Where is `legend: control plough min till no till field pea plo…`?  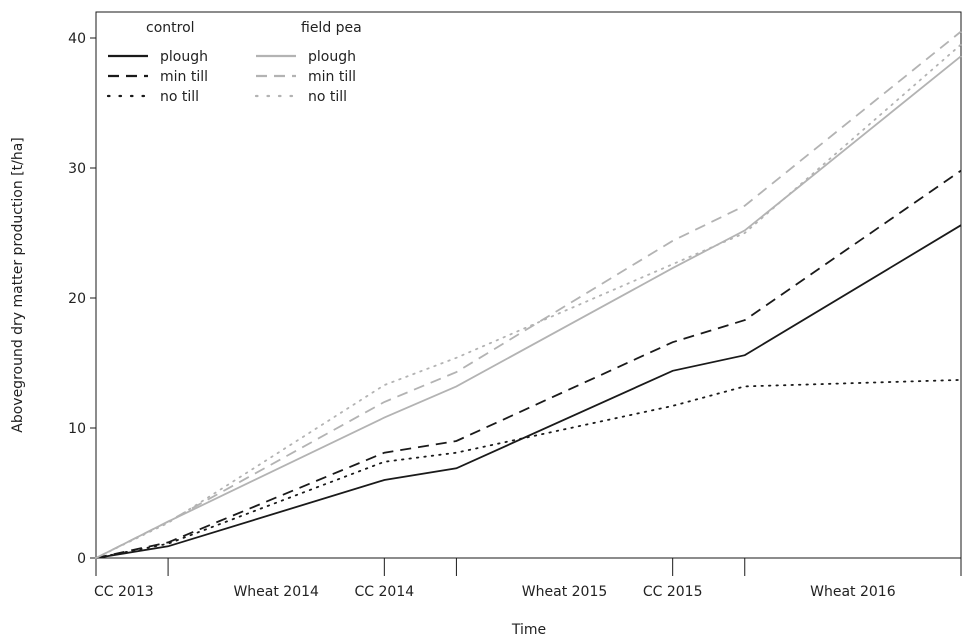 legend: control plough min till no till field pea plo… is located at coordinates (234, 62).